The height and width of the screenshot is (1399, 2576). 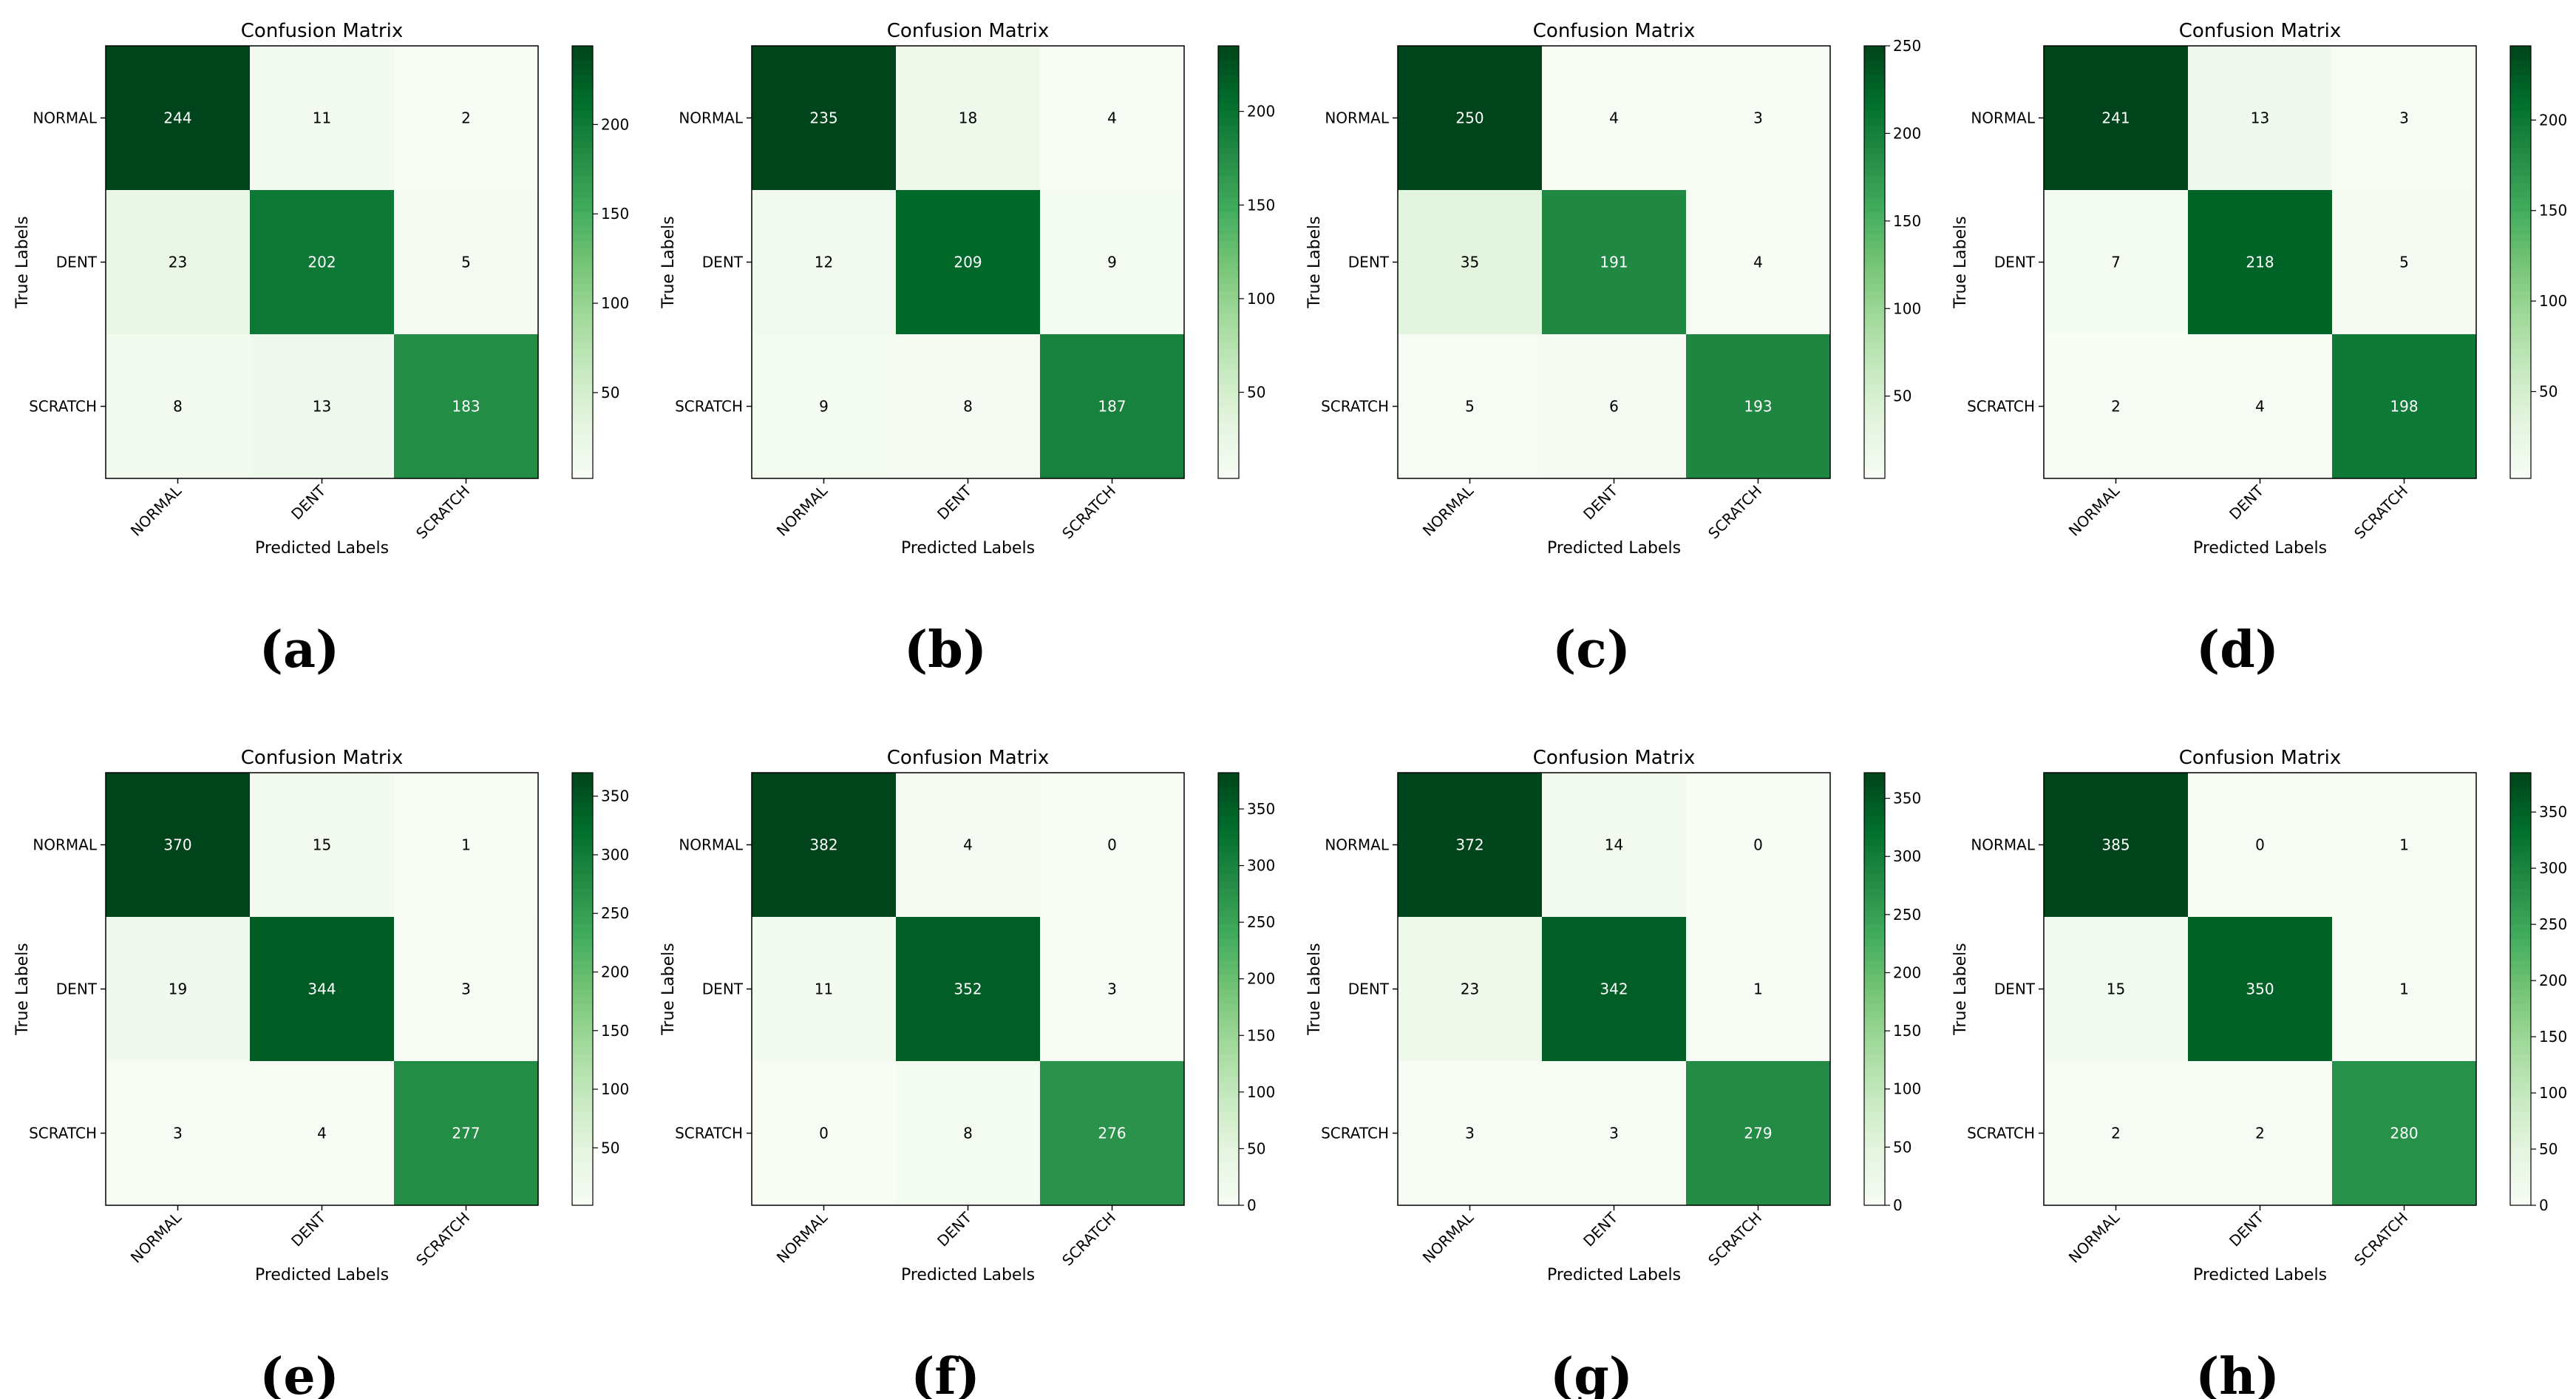 I want to click on cell-value-label: 7, so click(x=2116, y=262).